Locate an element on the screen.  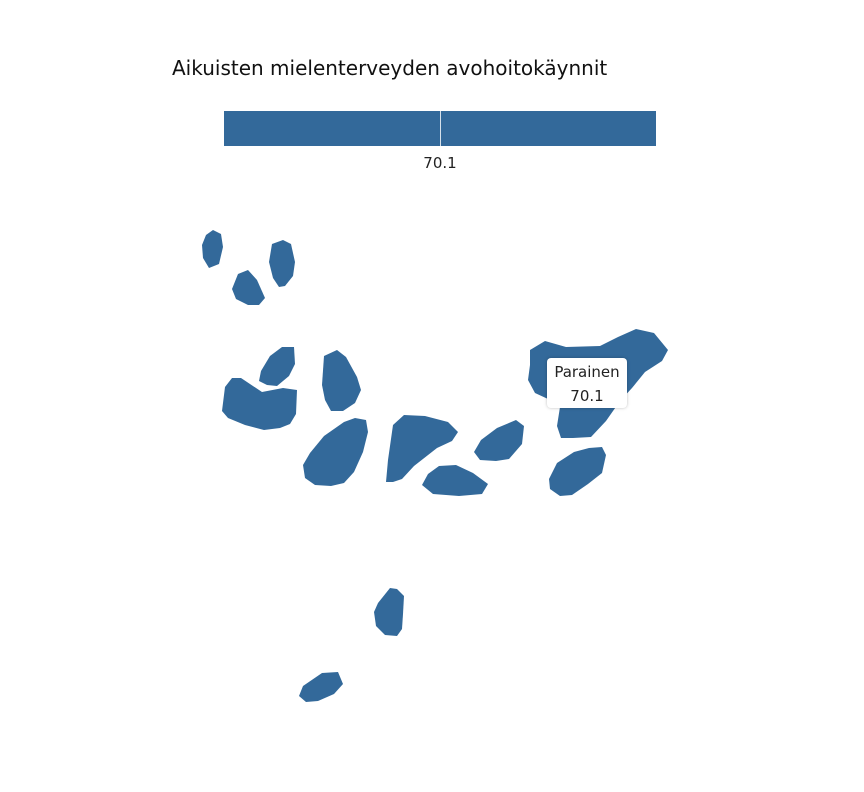
tooltip-region-name: Parainen is located at coordinates (587, 372).